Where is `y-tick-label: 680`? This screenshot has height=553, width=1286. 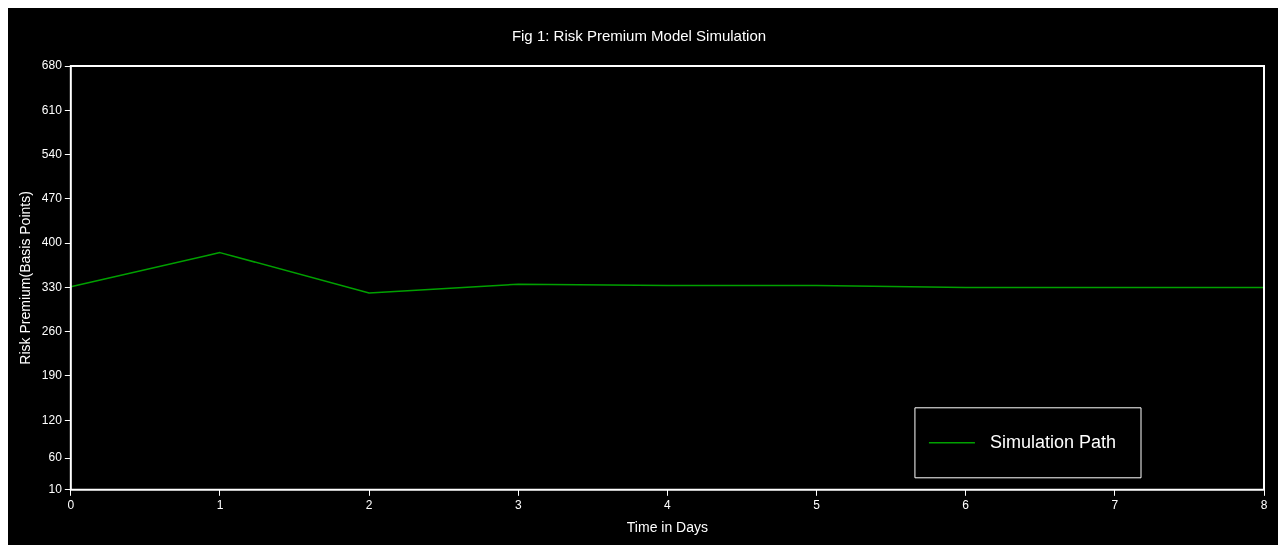
y-tick-label: 680 is located at coordinates (52, 65).